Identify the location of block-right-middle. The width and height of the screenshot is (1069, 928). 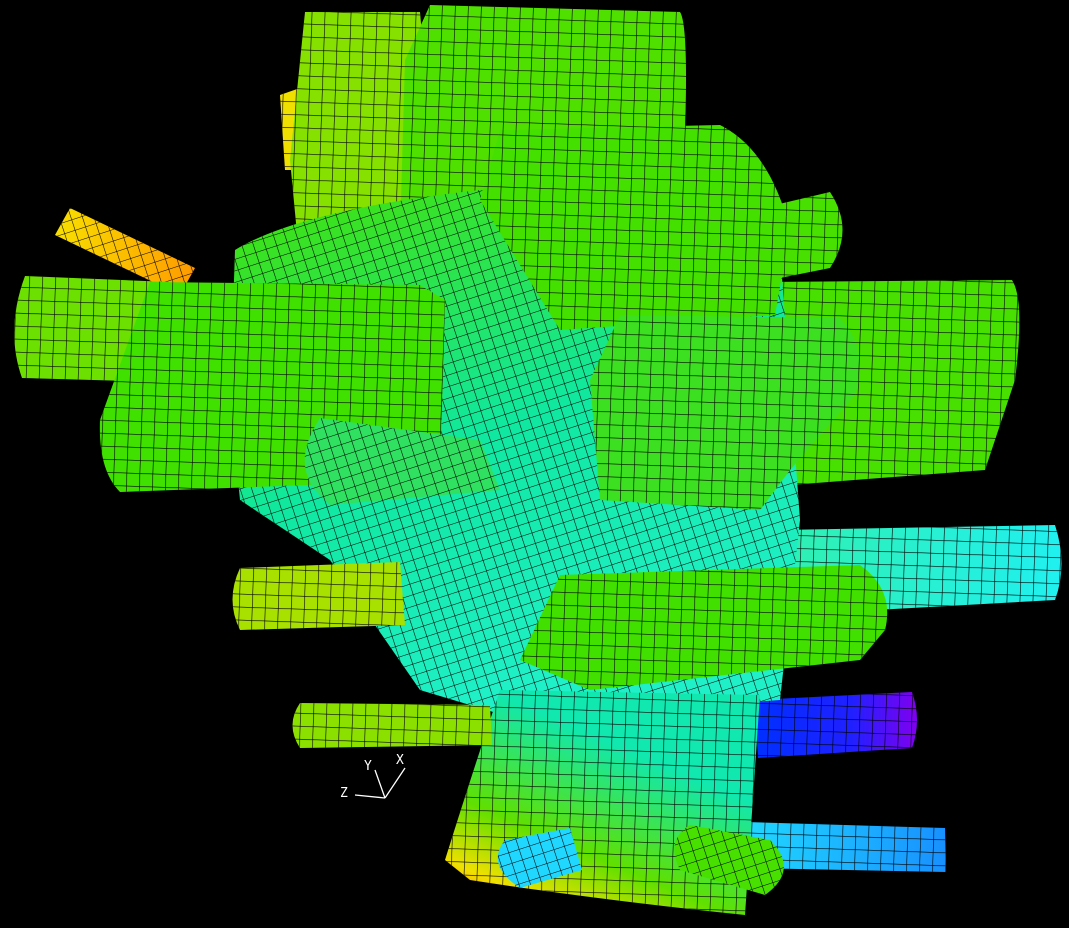
(725, 412).